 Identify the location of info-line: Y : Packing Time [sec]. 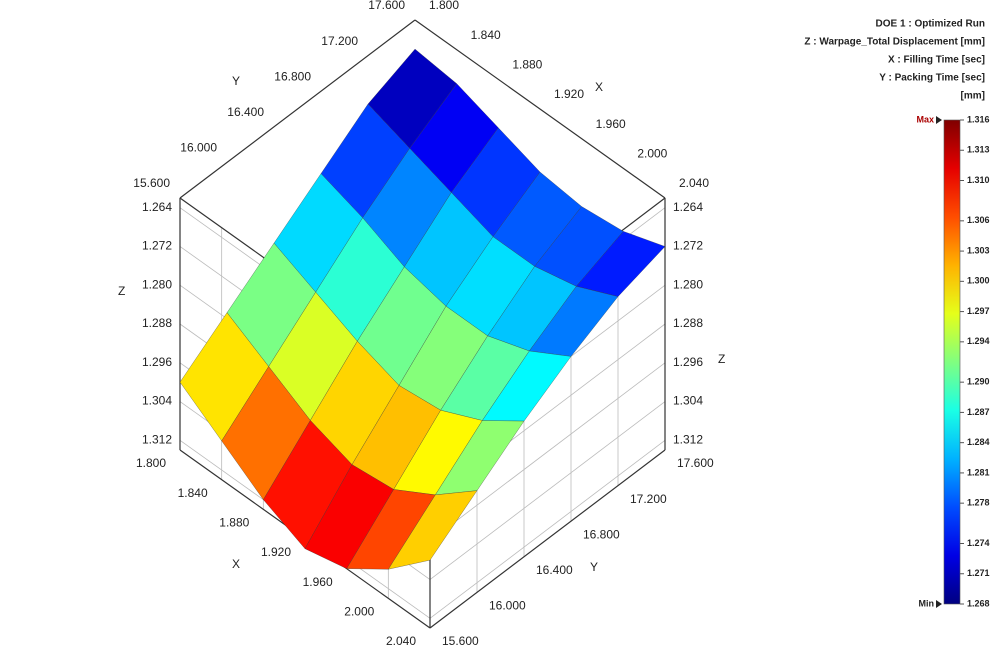
(932, 78).